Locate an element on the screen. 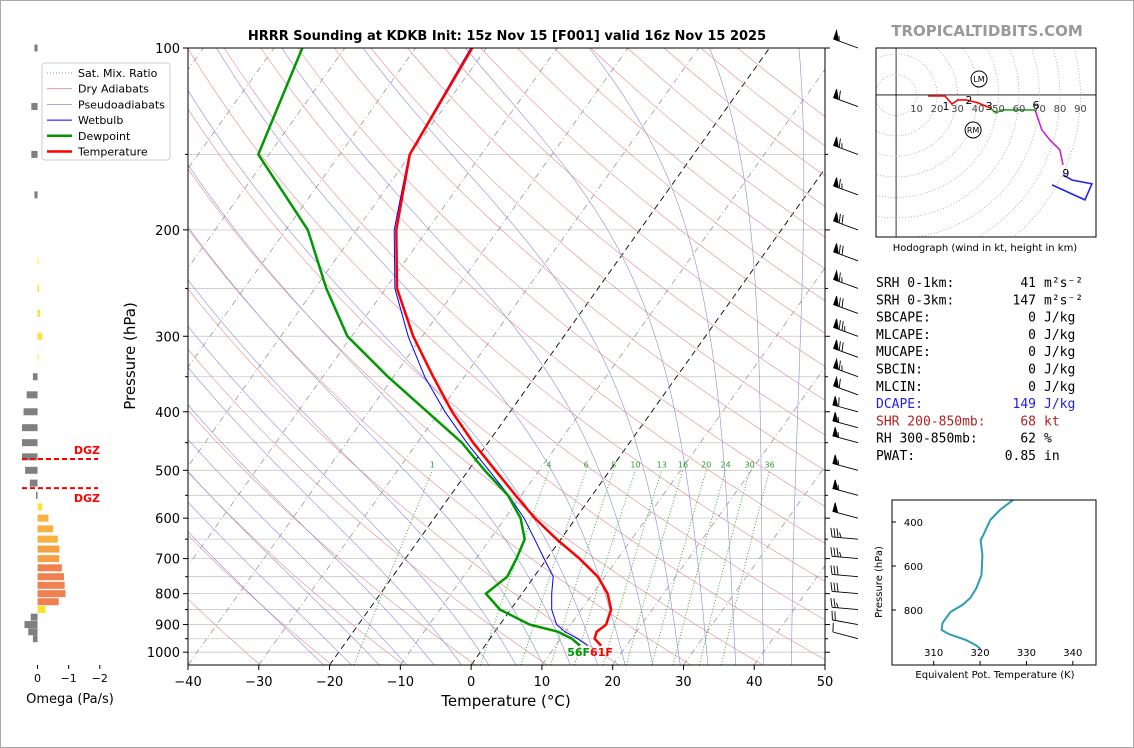  theta-e-plot is located at coordinates (977, 575).